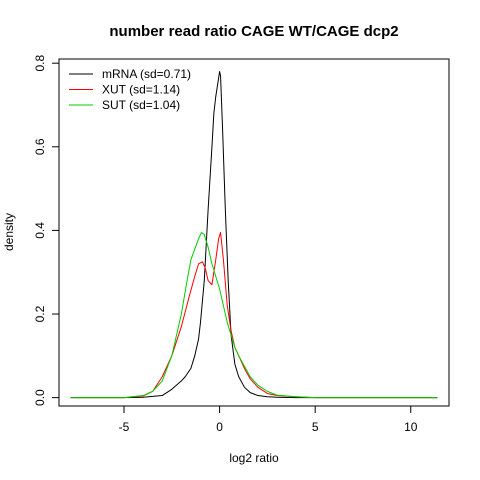 This screenshot has width=480, height=480. Describe the element at coordinates (141, 90) in the screenshot. I see `legend-label-1: XUT (sd=1.14)` at that location.